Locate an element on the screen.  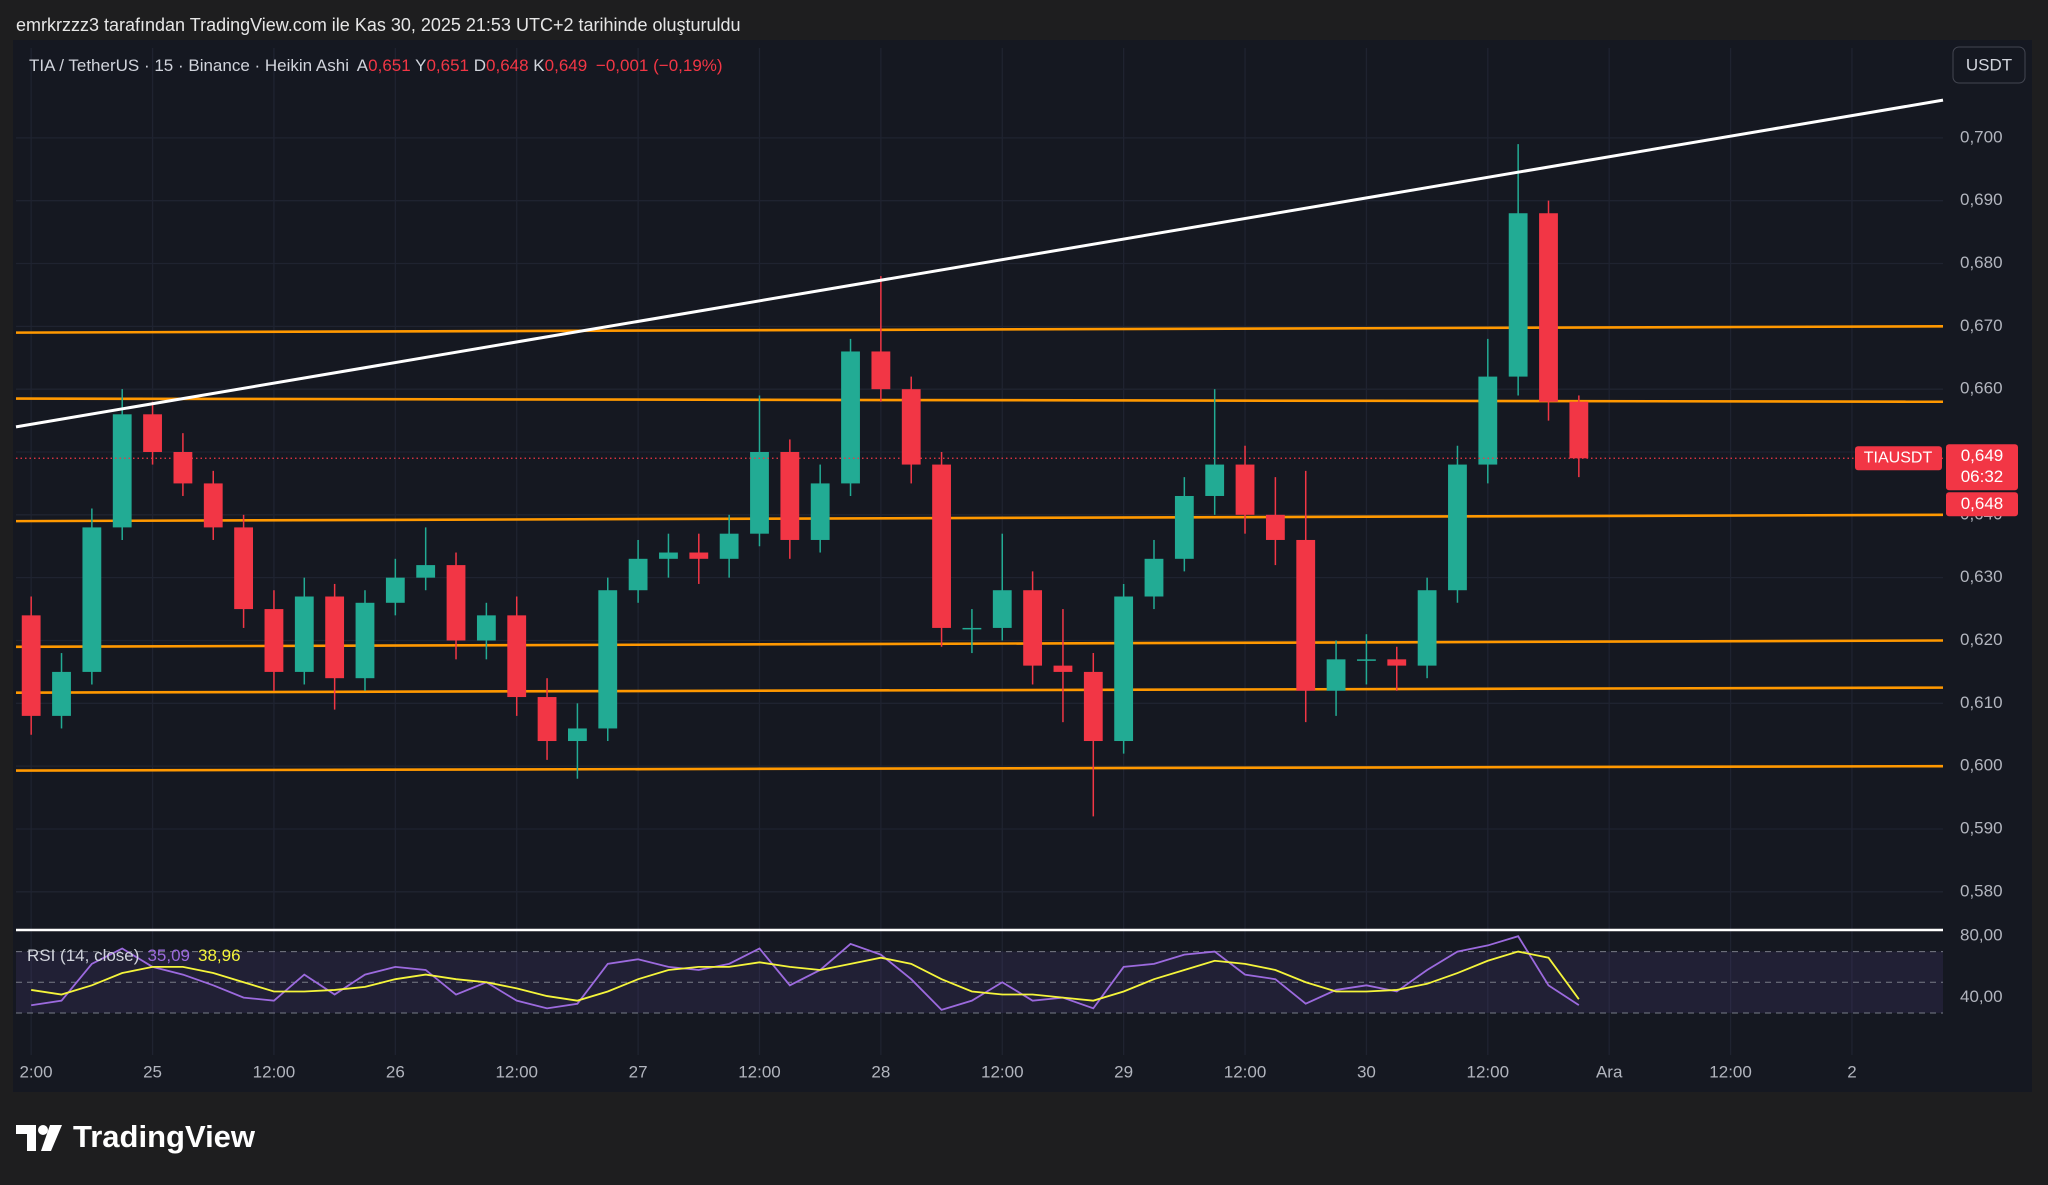
symbol-tag: TIAUSDT is located at coordinates (1898, 458).